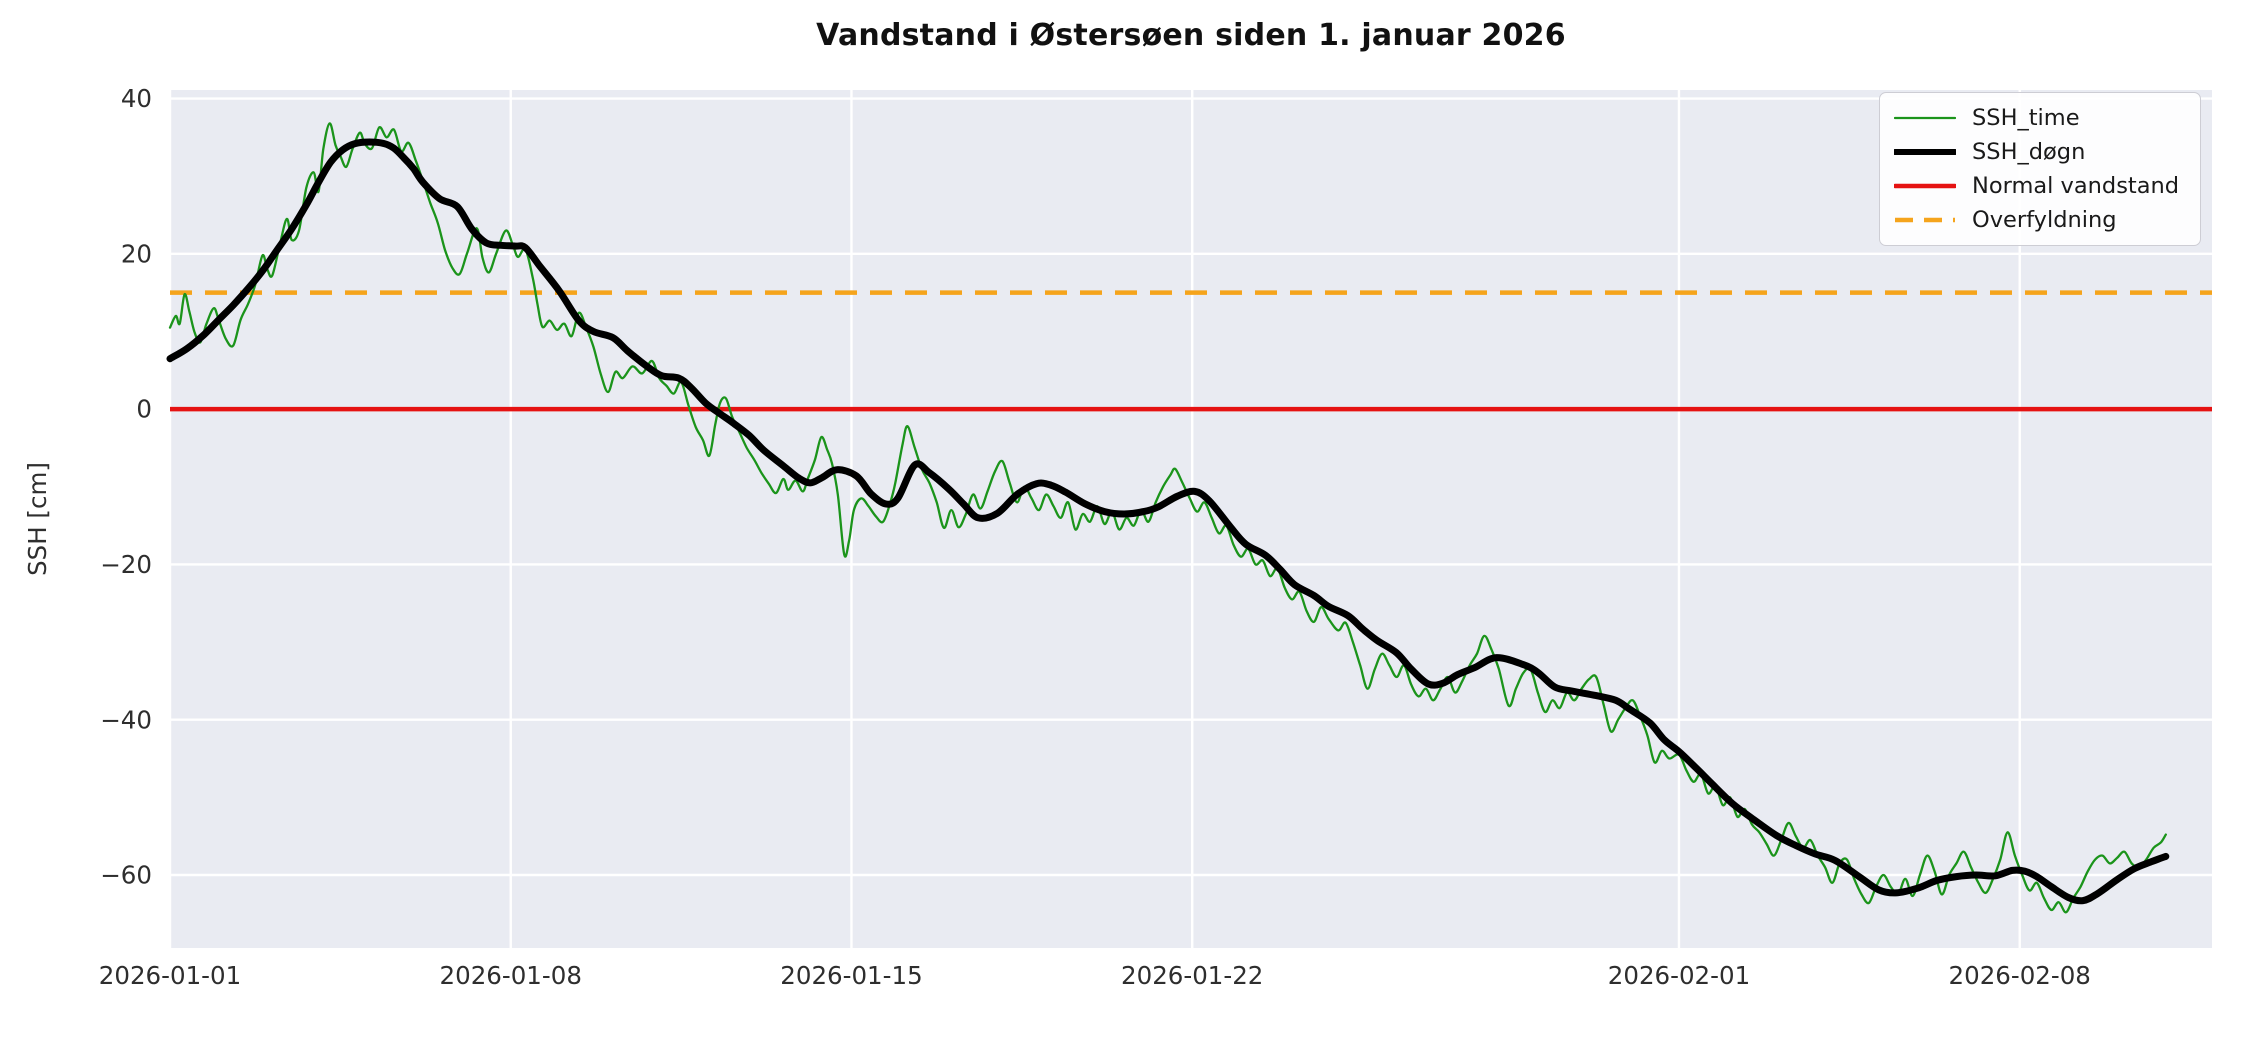 This screenshot has height=1050, width=2250. Describe the element at coordinates (2044, 220) in the screenshot. I see `legend-label-overfyldning: Overfyldning` at that location.